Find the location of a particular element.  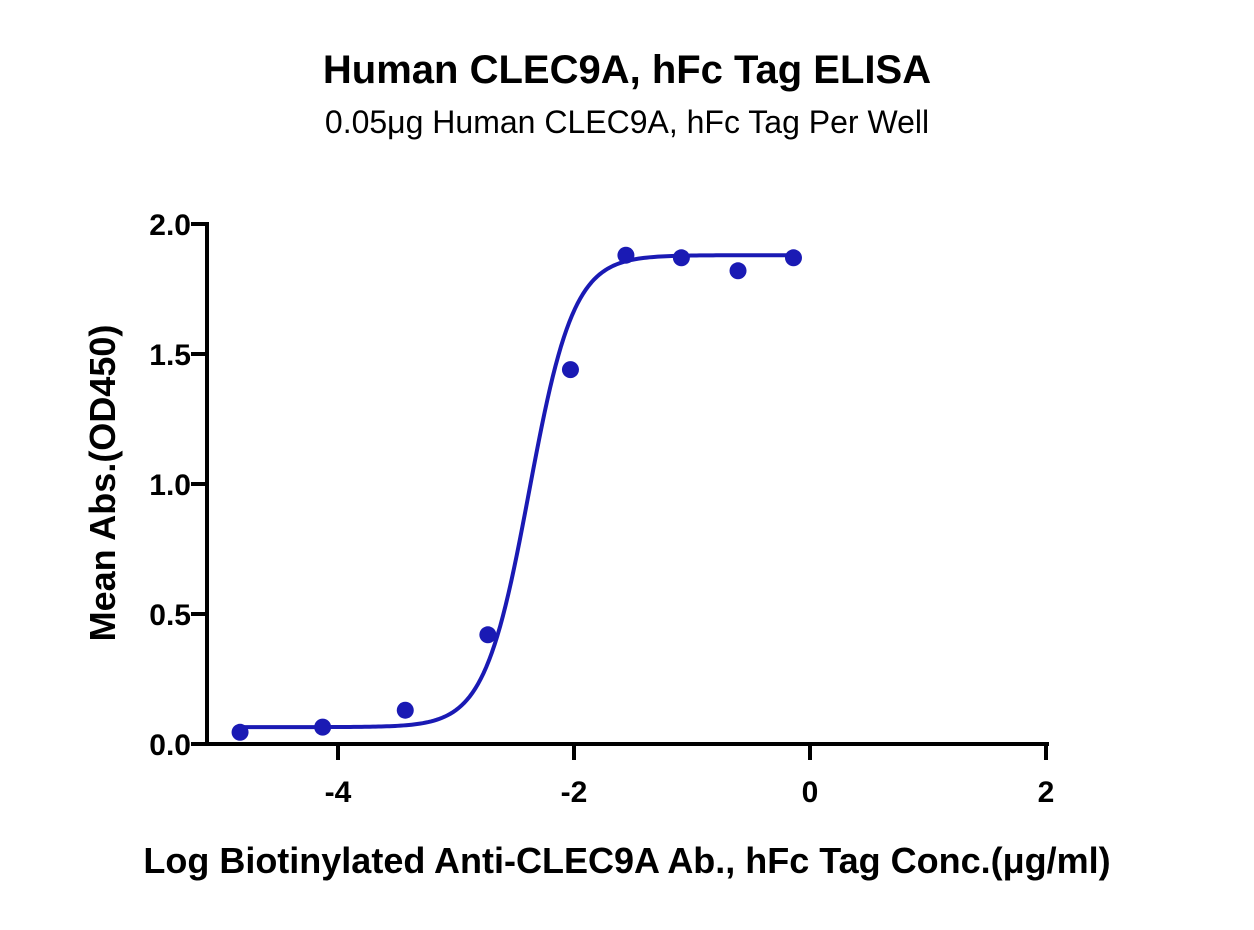

y-tick-label: 0.0 is located at coordinates (170, 745).